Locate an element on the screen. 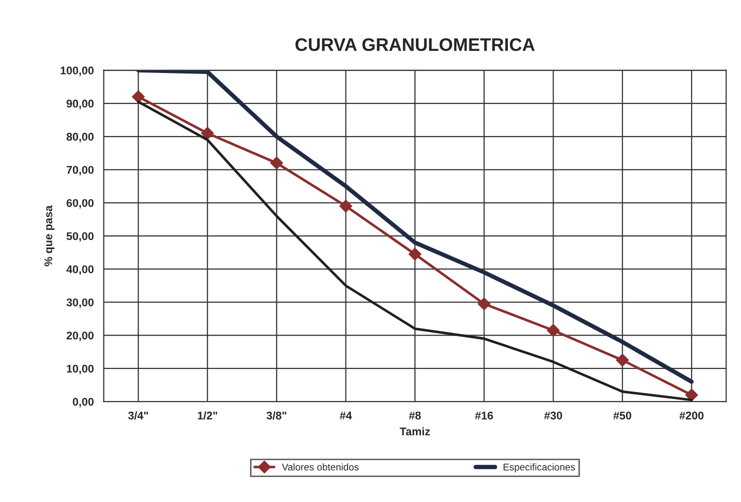  y-tick-label: 80,00 is located at coordinates (80, 137).